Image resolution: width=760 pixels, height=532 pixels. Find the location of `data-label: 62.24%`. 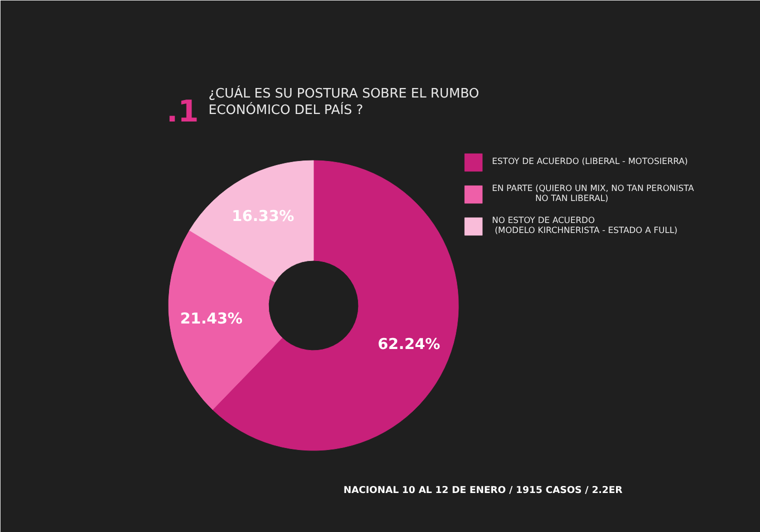

data-label: 62.24% is located at coordinates (409, 344).